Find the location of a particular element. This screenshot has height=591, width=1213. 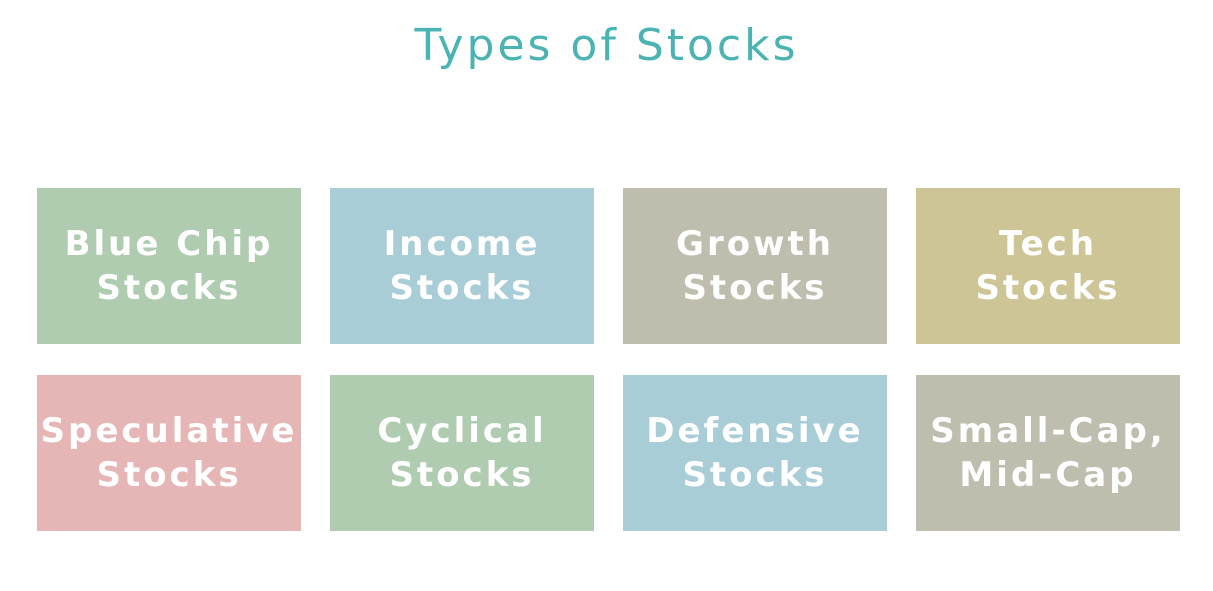

box-label: Defensive Stocks is located at coordinates (755, 453).